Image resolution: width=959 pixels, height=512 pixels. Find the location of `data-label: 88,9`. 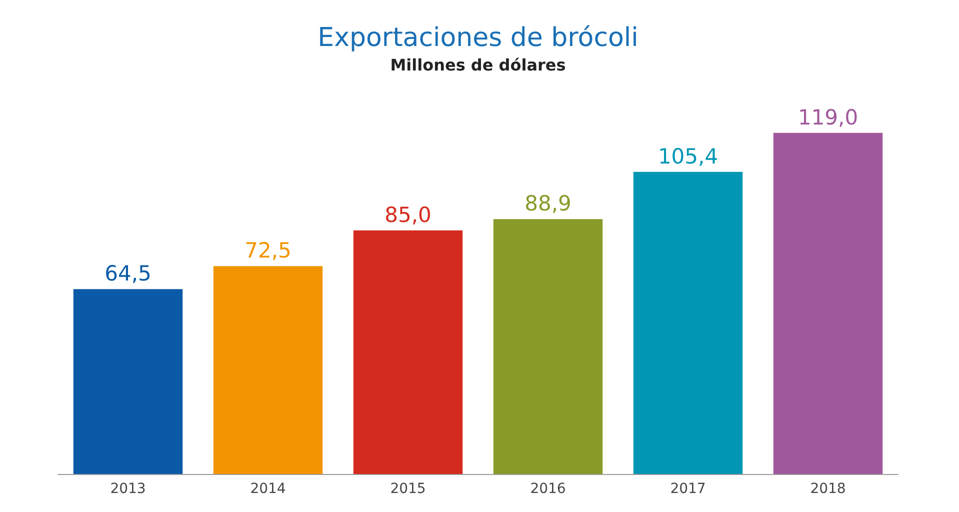

data-label: 88,9 is located at coordinates (548, 204).